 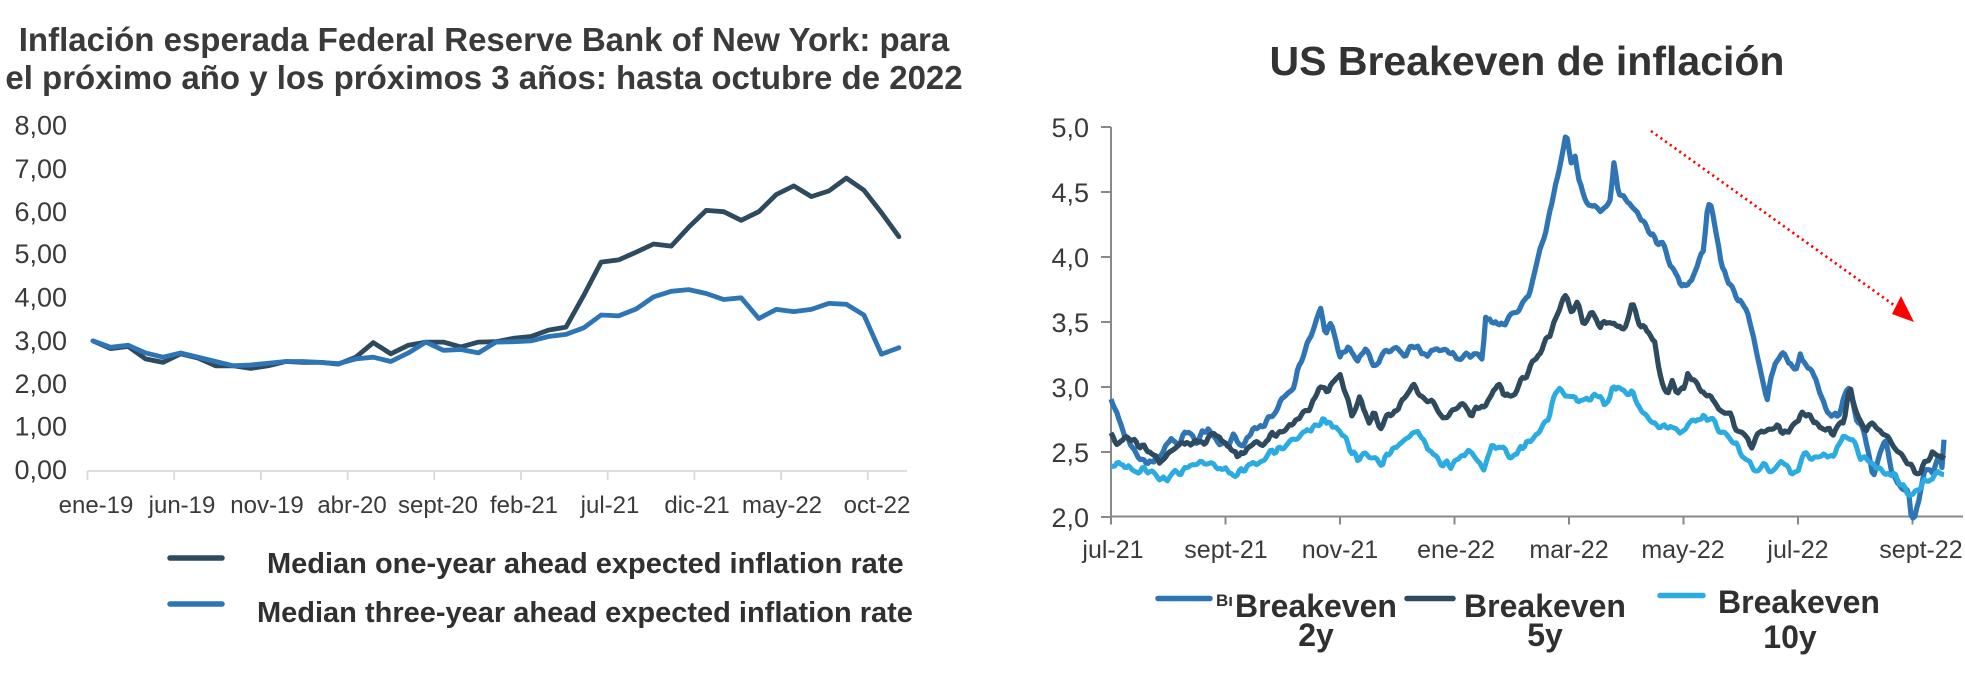 What do you see at coordinates (1070, 258) in the screenshot?
I see `svg-text: 4,0` at bounding box center [1070, 258].